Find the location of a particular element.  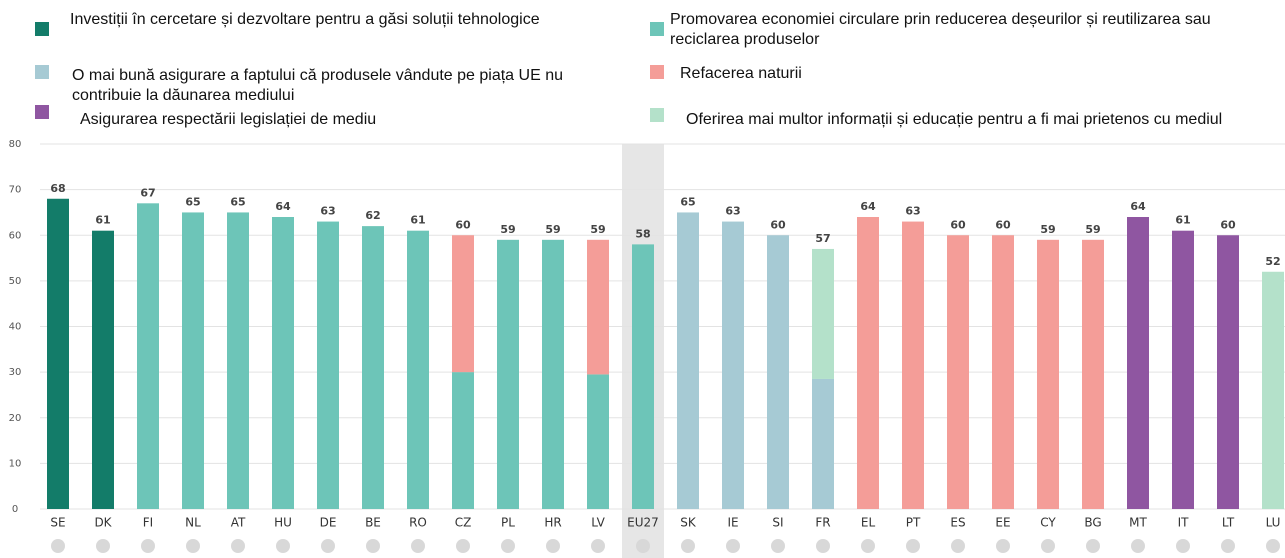

x-tick-label: MT is located at coordinates (1138, 523).